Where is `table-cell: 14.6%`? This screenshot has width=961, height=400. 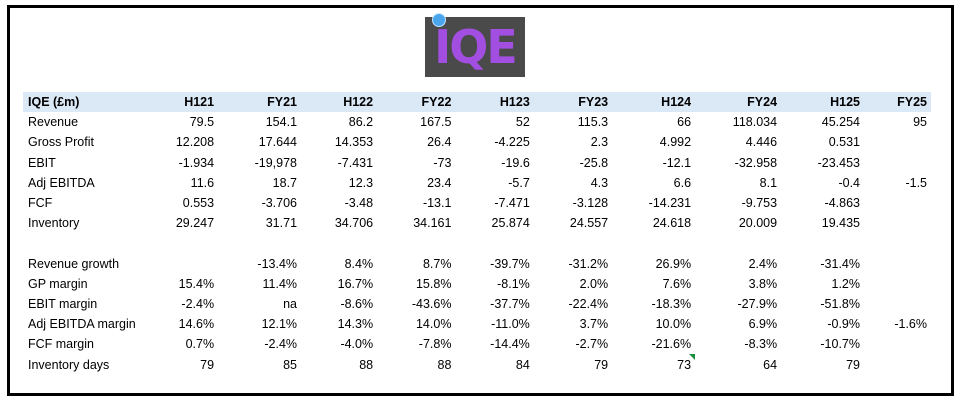
table-cell: 14.6% is located at coordinates (196, 324).